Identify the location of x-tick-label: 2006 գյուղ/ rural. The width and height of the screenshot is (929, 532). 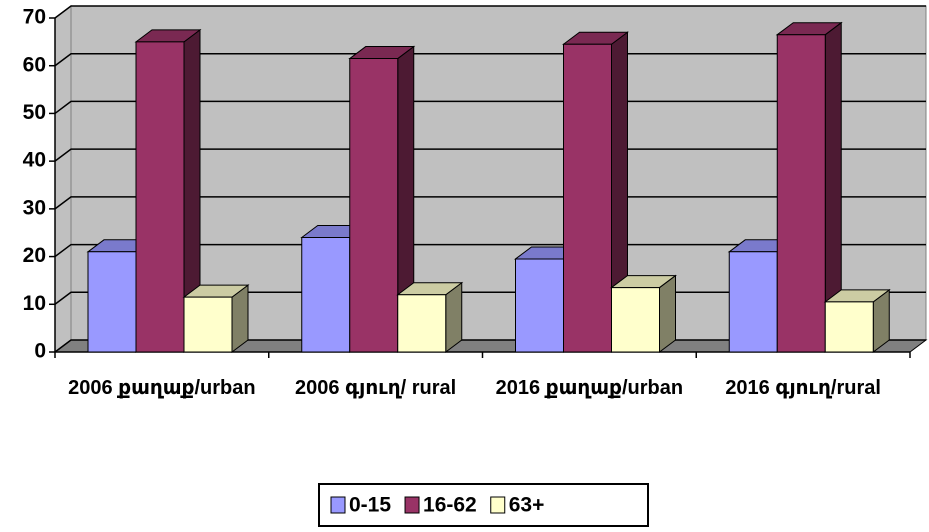
(376, 388).